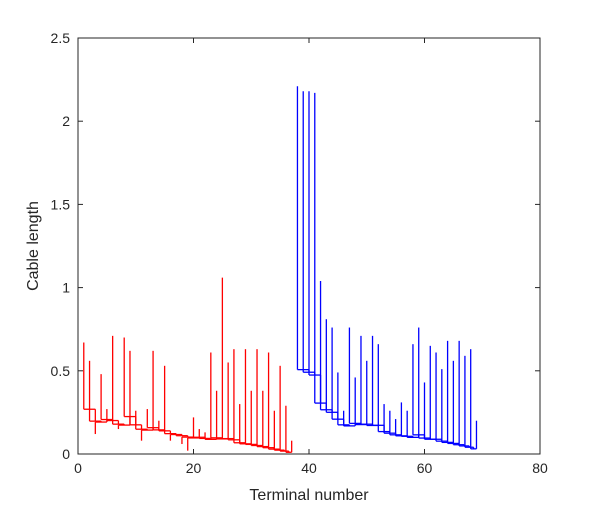 The height and width of the screenshot is (510, 596). Describe the element at coordinates (309, 468) in the screenshot. I see `x-tick-label: 40` at that location.